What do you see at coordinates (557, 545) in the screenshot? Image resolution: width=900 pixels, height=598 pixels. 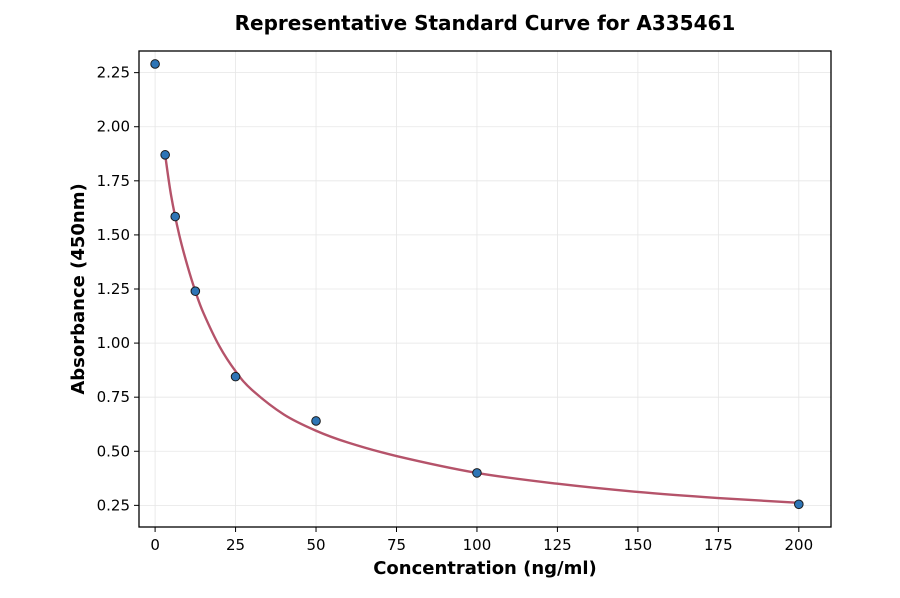 I see `x-tick-label: 125` at bounding box center [557, 545].